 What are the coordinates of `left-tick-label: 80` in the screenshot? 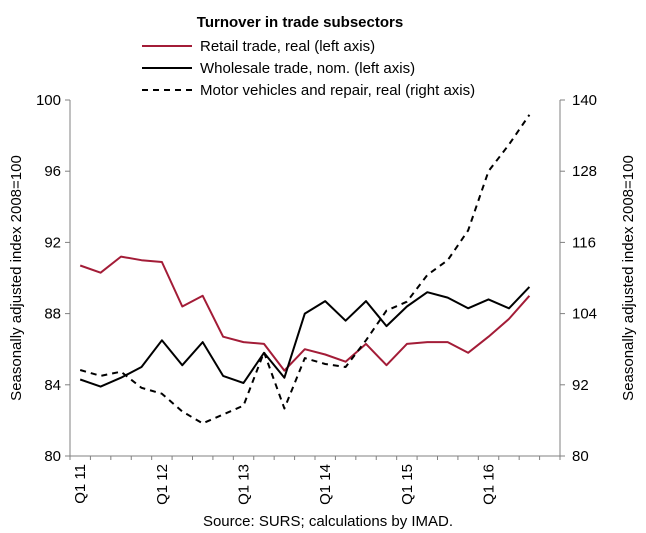 It's located at (52, 456).